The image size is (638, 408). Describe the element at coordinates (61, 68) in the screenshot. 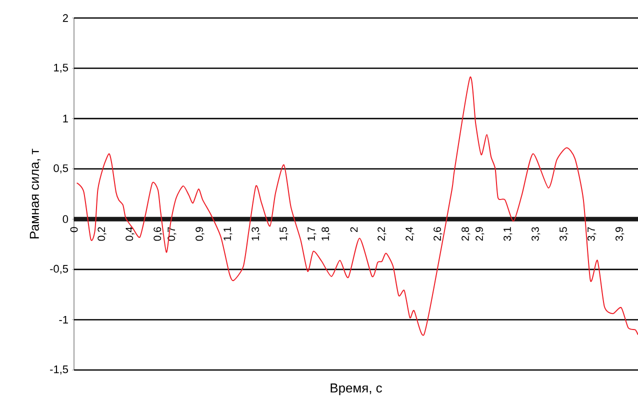

I see `y-tick-label: 1,5` at that location.